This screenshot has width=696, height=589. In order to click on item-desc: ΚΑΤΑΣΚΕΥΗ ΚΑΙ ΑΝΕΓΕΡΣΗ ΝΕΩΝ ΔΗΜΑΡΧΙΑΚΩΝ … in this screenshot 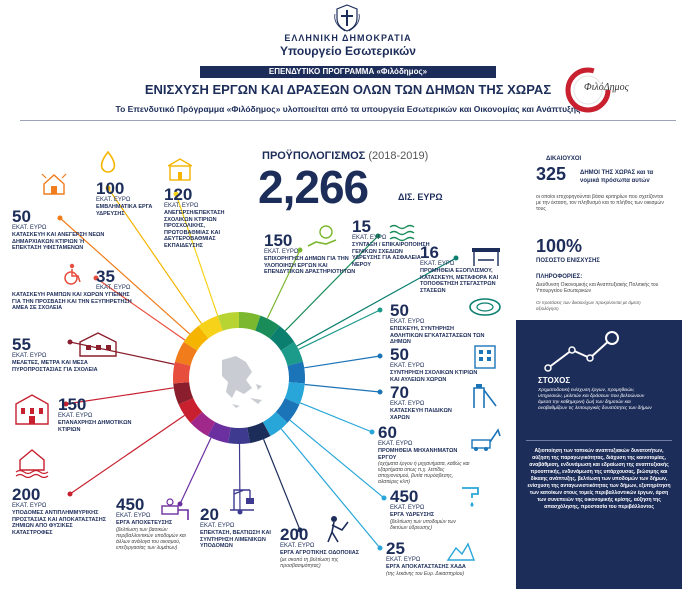, I will do `click(58, 241)`.